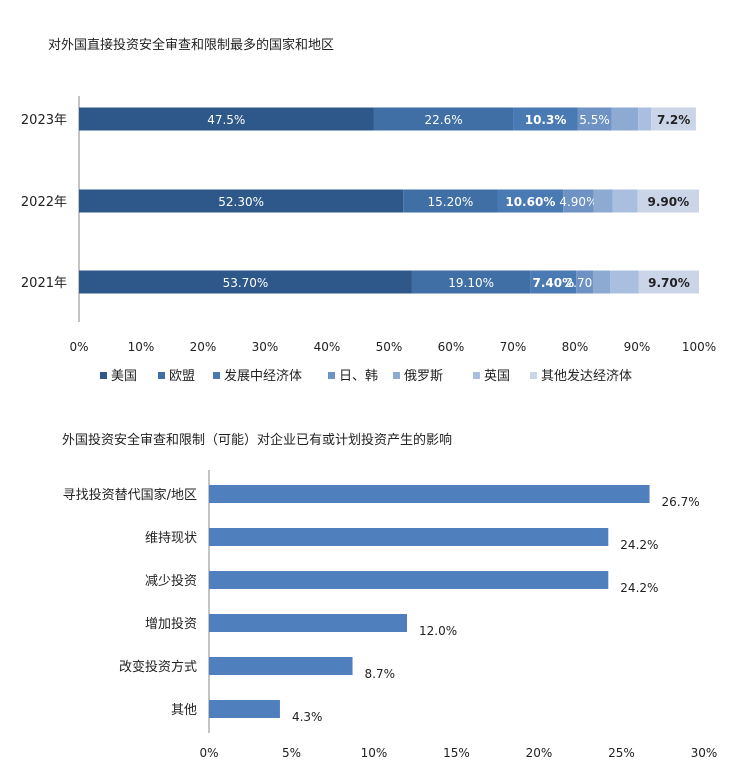 This screenshot has height=778, width=752. What do you see at coordinates (380, 674) in the screenshot?
I see `data-label: 8.7%` at bounding box center [380, 674].